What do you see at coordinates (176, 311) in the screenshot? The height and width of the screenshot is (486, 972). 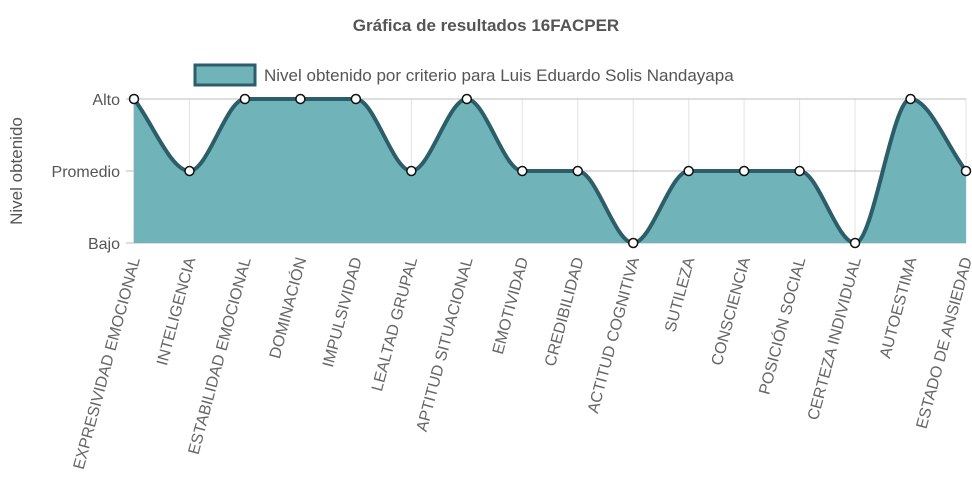 I see `x-tick-label: INTELIGENCIA` at bounding box center [176, 311].